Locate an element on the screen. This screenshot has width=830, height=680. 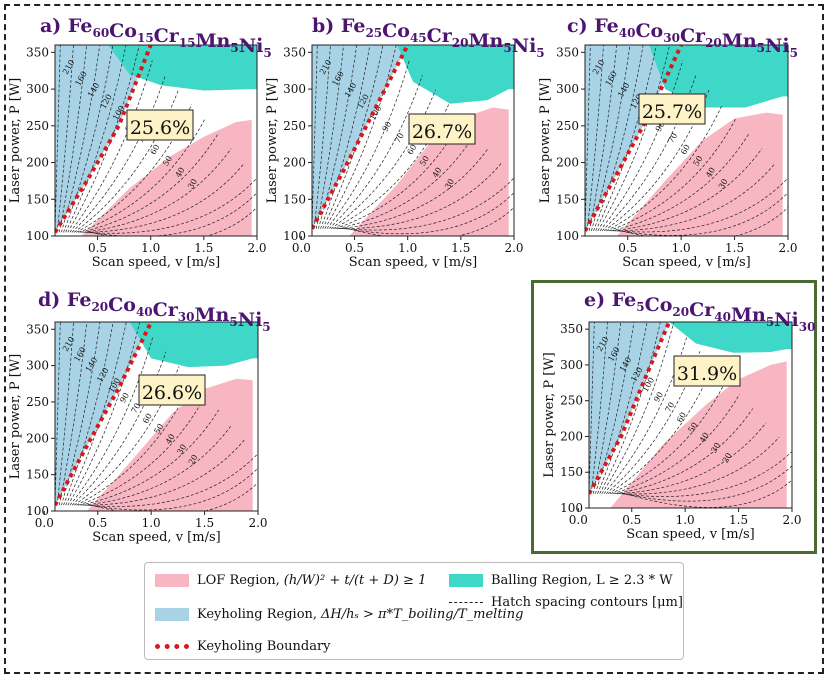
printability-percent: 26.6% is located at coordinates (172, 393).